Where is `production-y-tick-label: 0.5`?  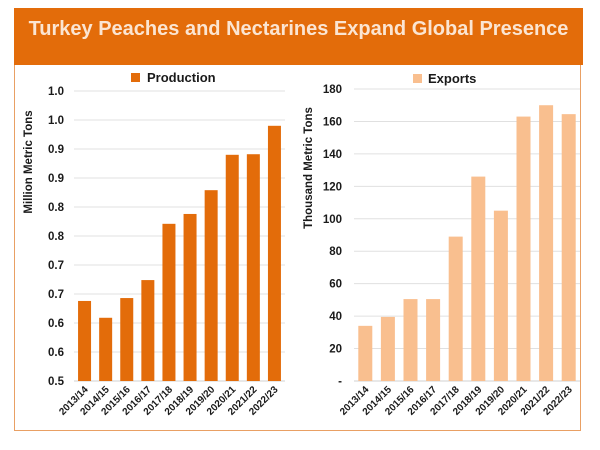 production-y-tick-label: 0.5 is located at coordinates (56, 382).